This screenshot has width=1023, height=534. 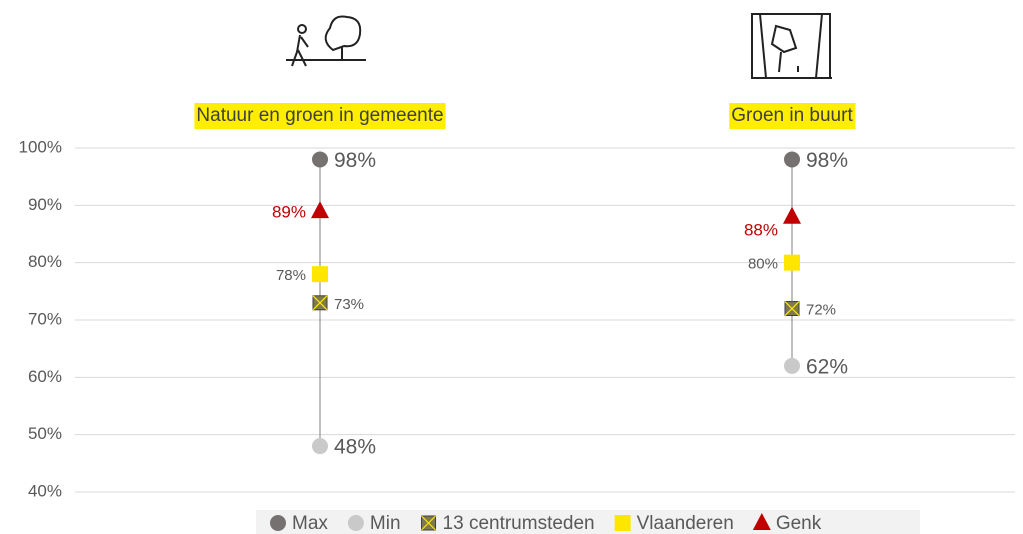 I want to click on legend-label: Min, so click(x=385, y=523).